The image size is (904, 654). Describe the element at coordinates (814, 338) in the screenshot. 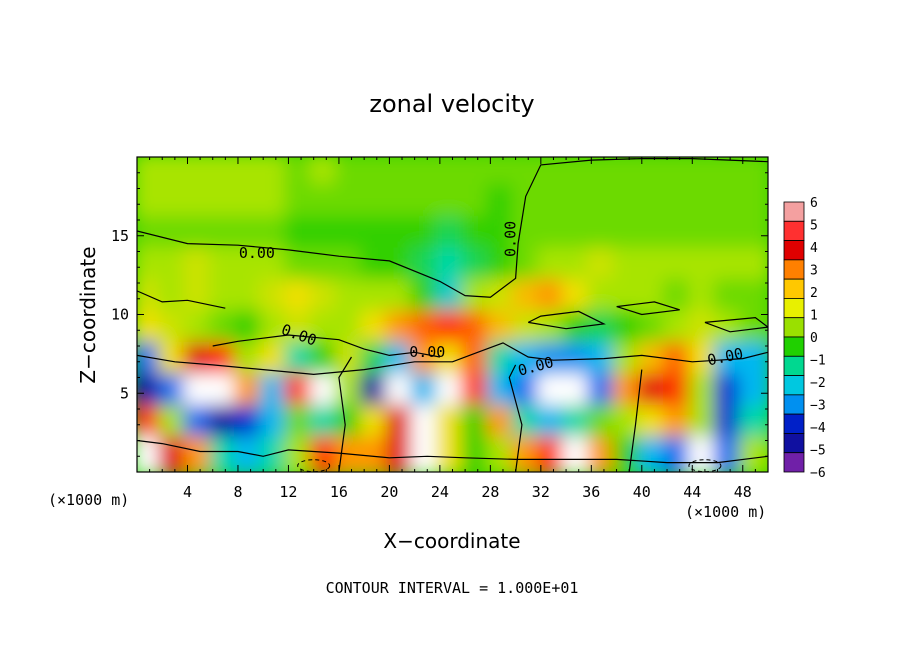

I see `colorbar-tick-label: 0` at that location.